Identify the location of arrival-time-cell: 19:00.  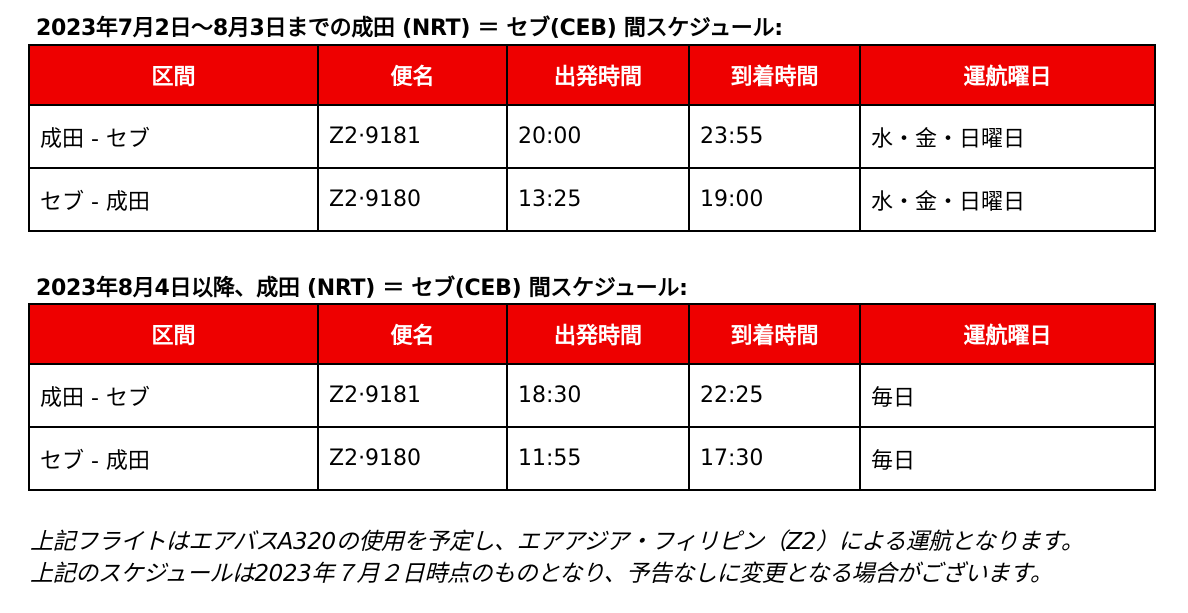
(774, 199).